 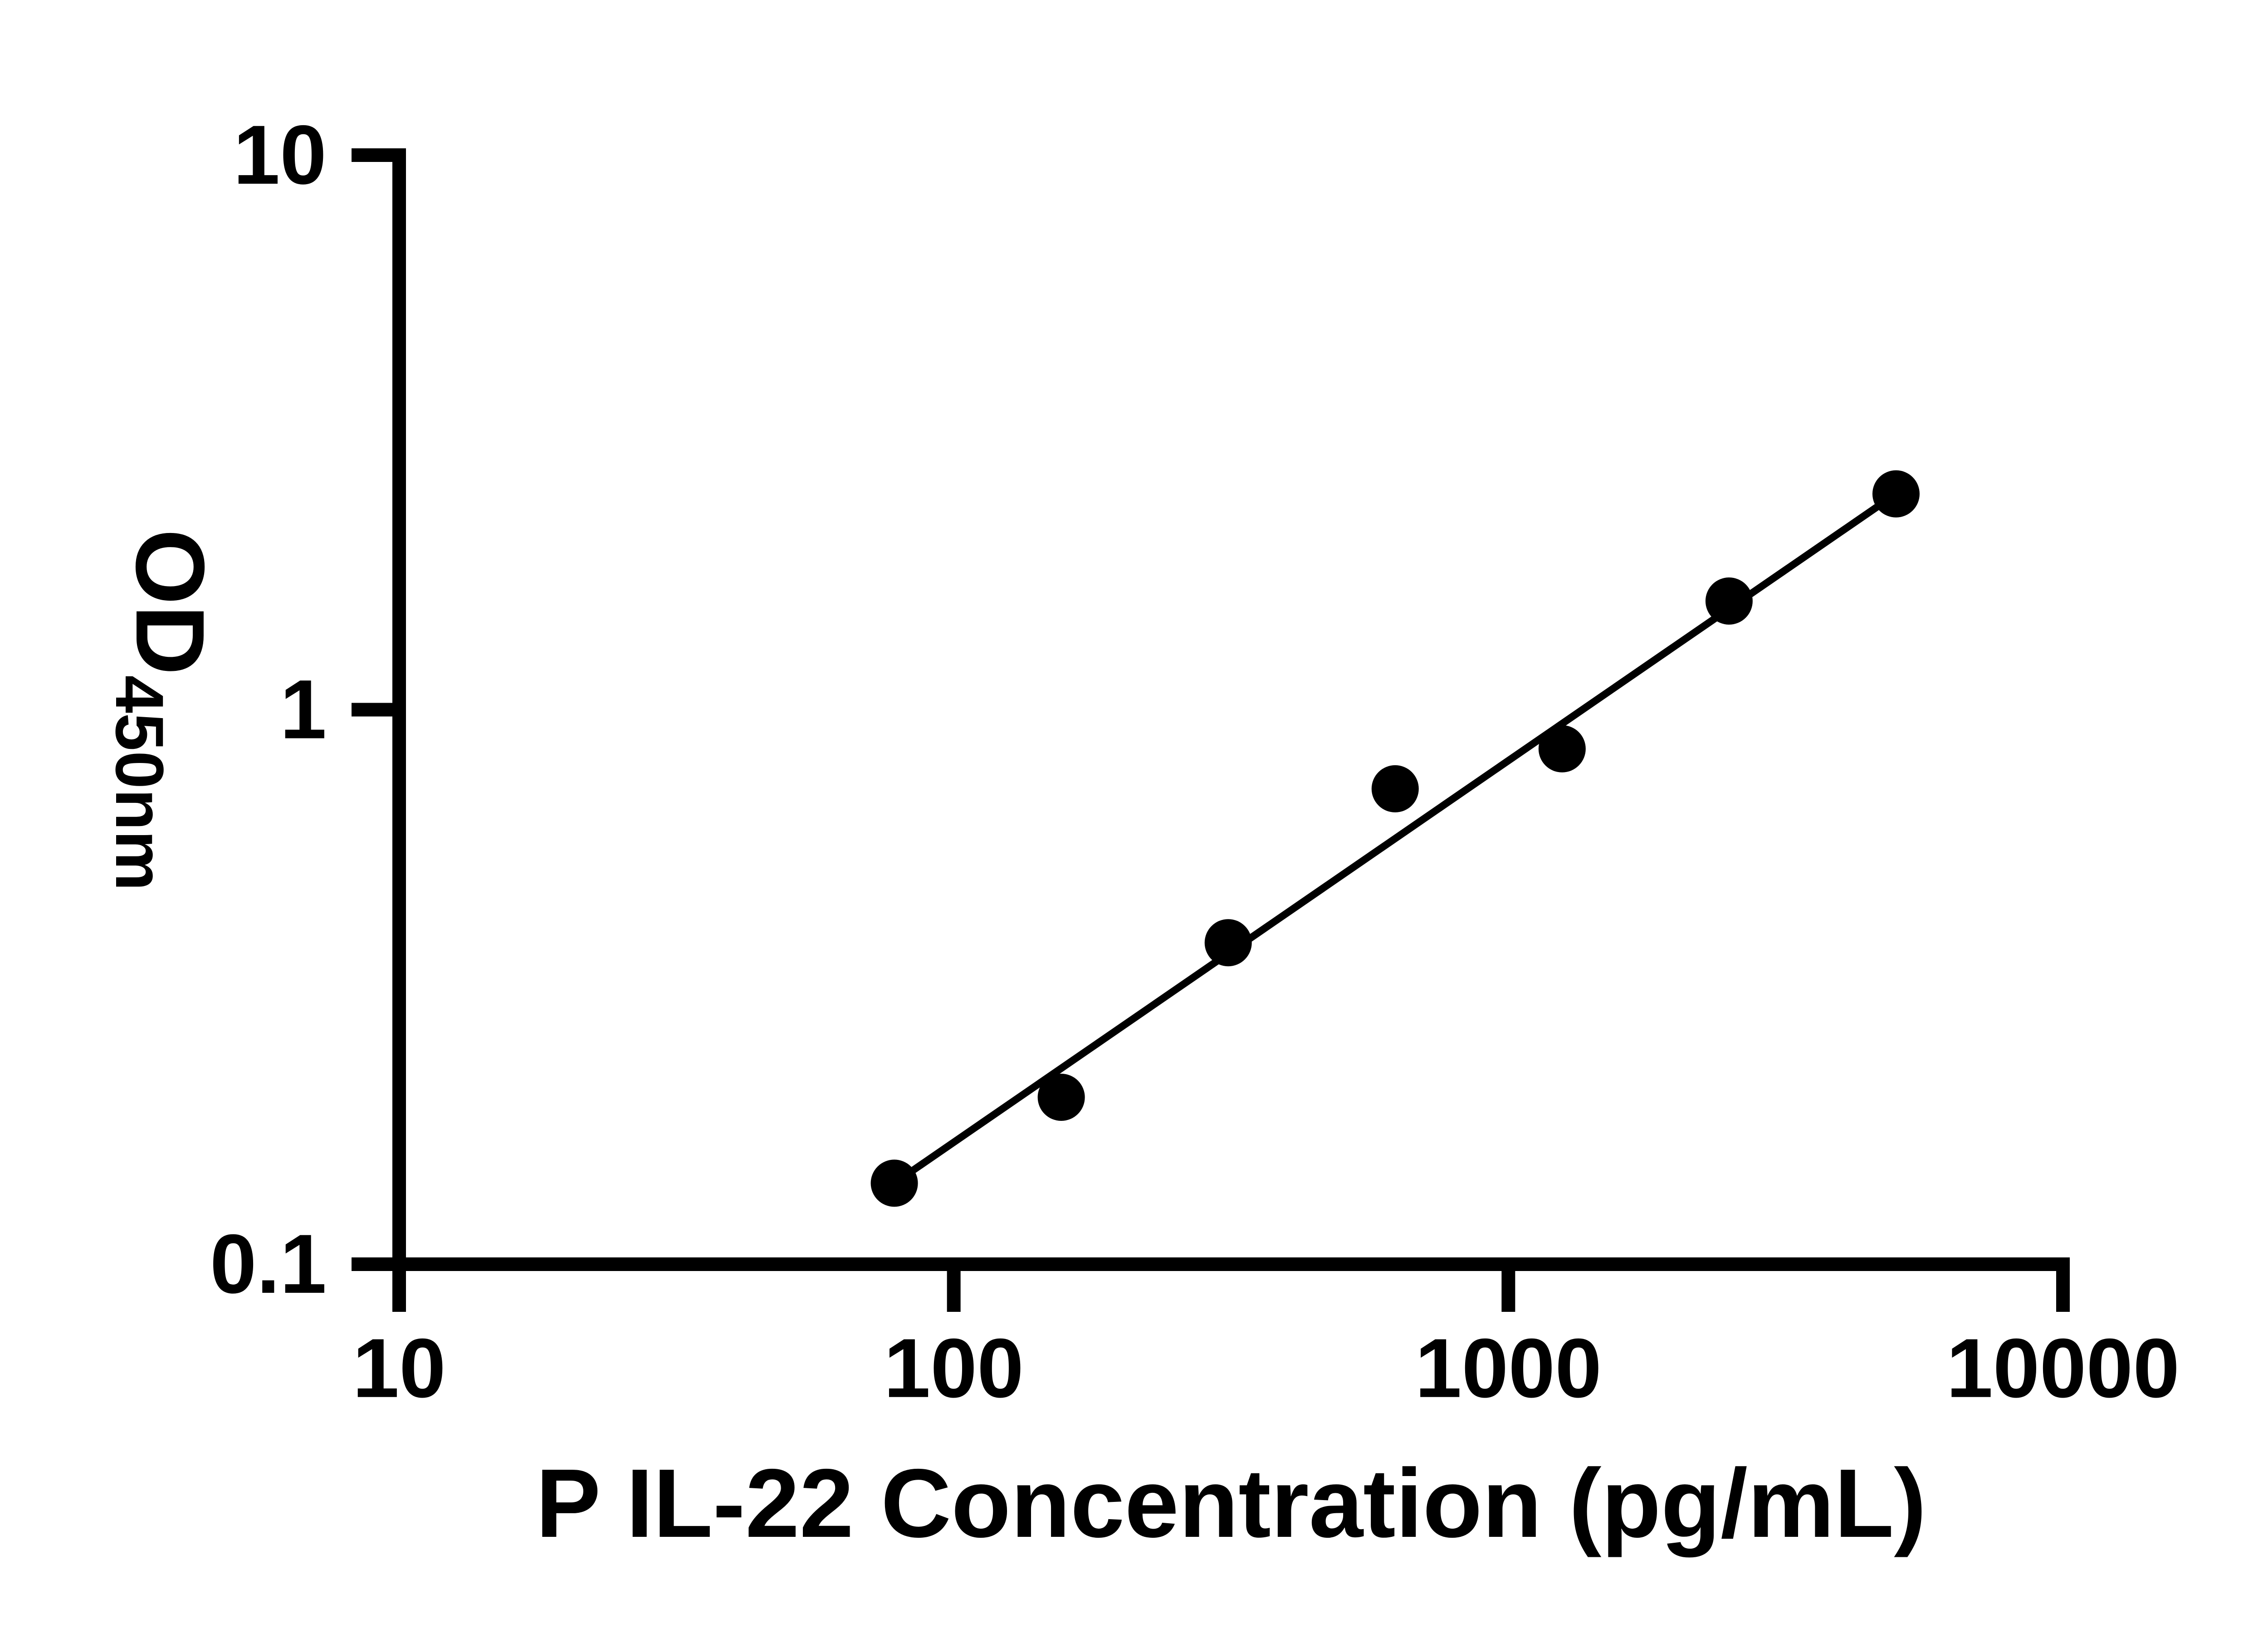 What do you see at coordinates (399, 1368) in the screenshot?
I see `x-tick-label: 10` at bounding box center [399, 1368].